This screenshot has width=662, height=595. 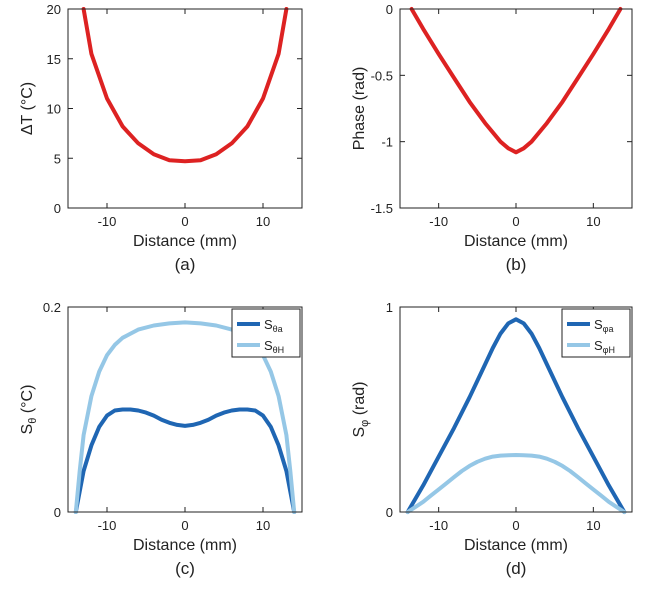 What do you see at coordinates (54, 59) in the screenshot?
I see `y-tick-label: 15` at bounding box center [54, 59].